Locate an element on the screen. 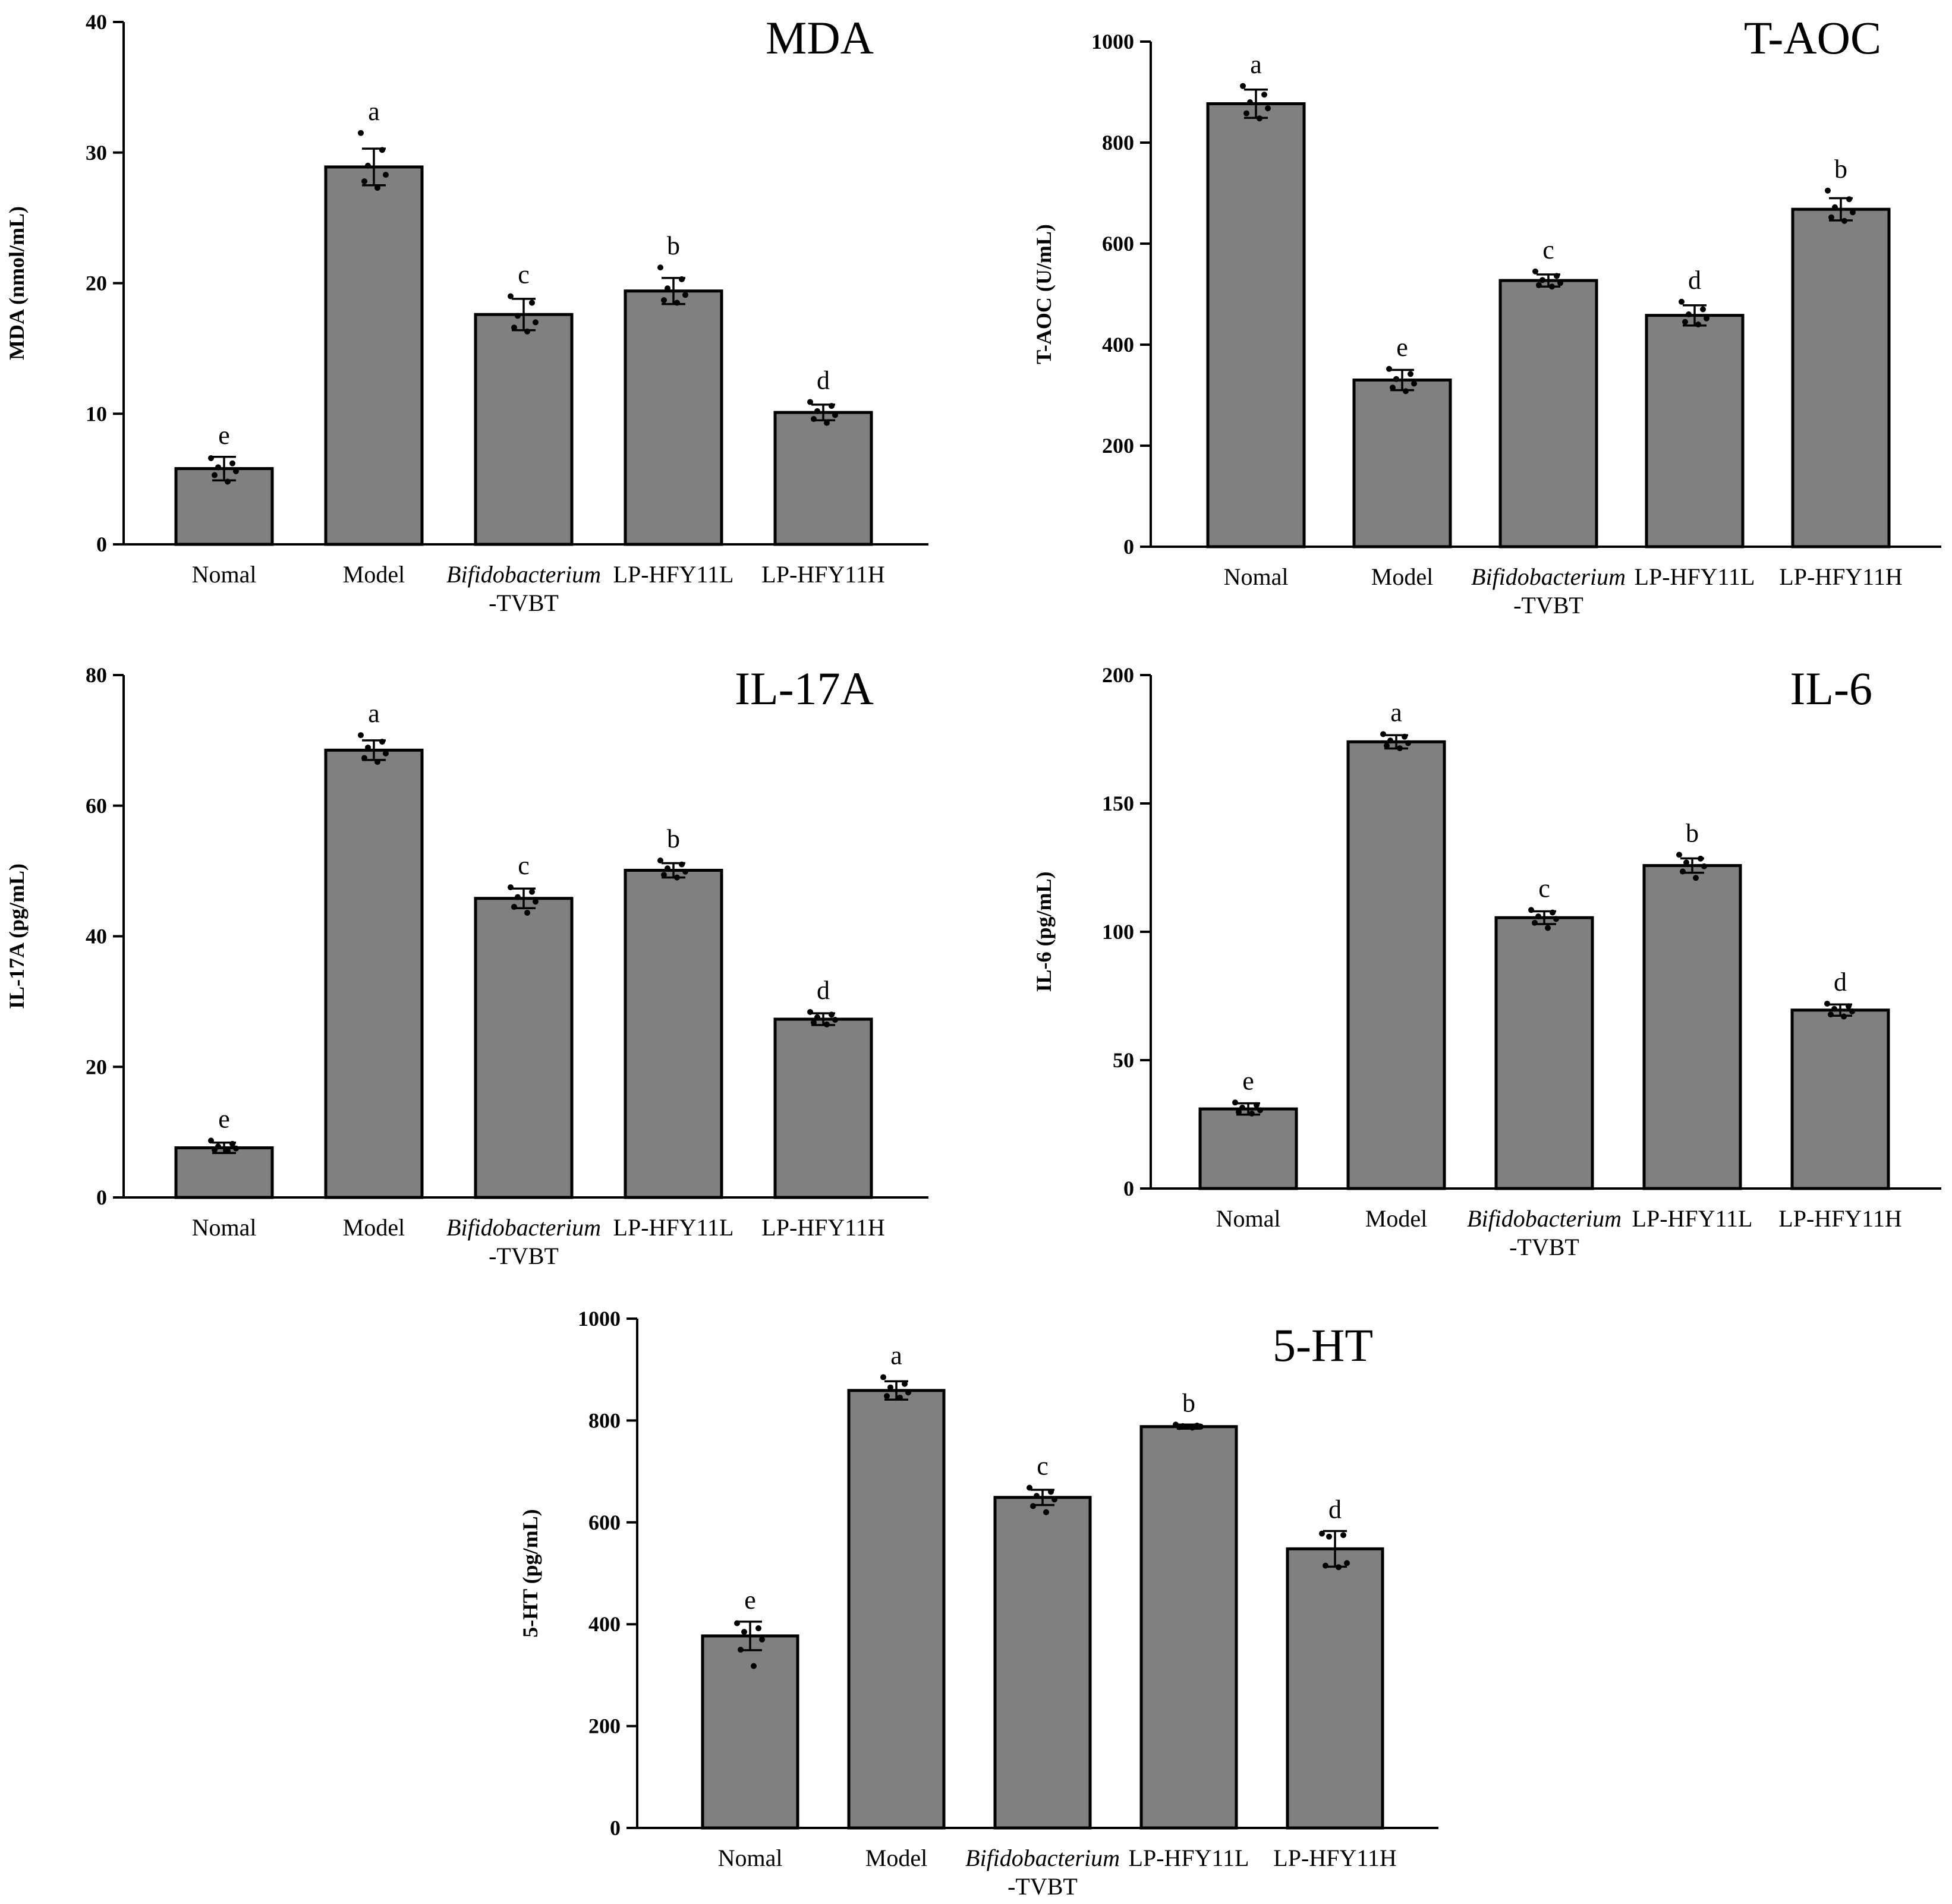  chart-title: IL-17A is located at coordinates (804, 688).